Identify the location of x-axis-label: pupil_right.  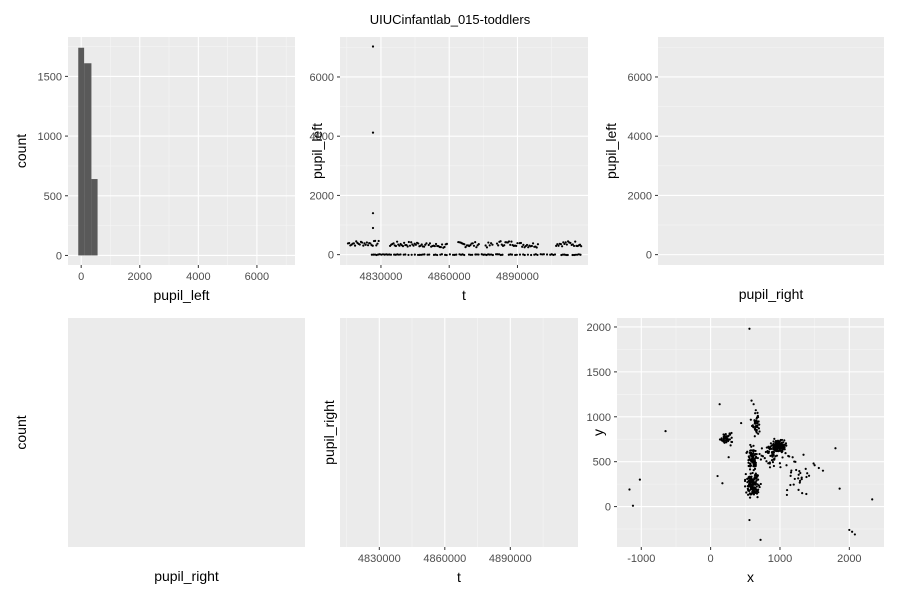
(771, 294).